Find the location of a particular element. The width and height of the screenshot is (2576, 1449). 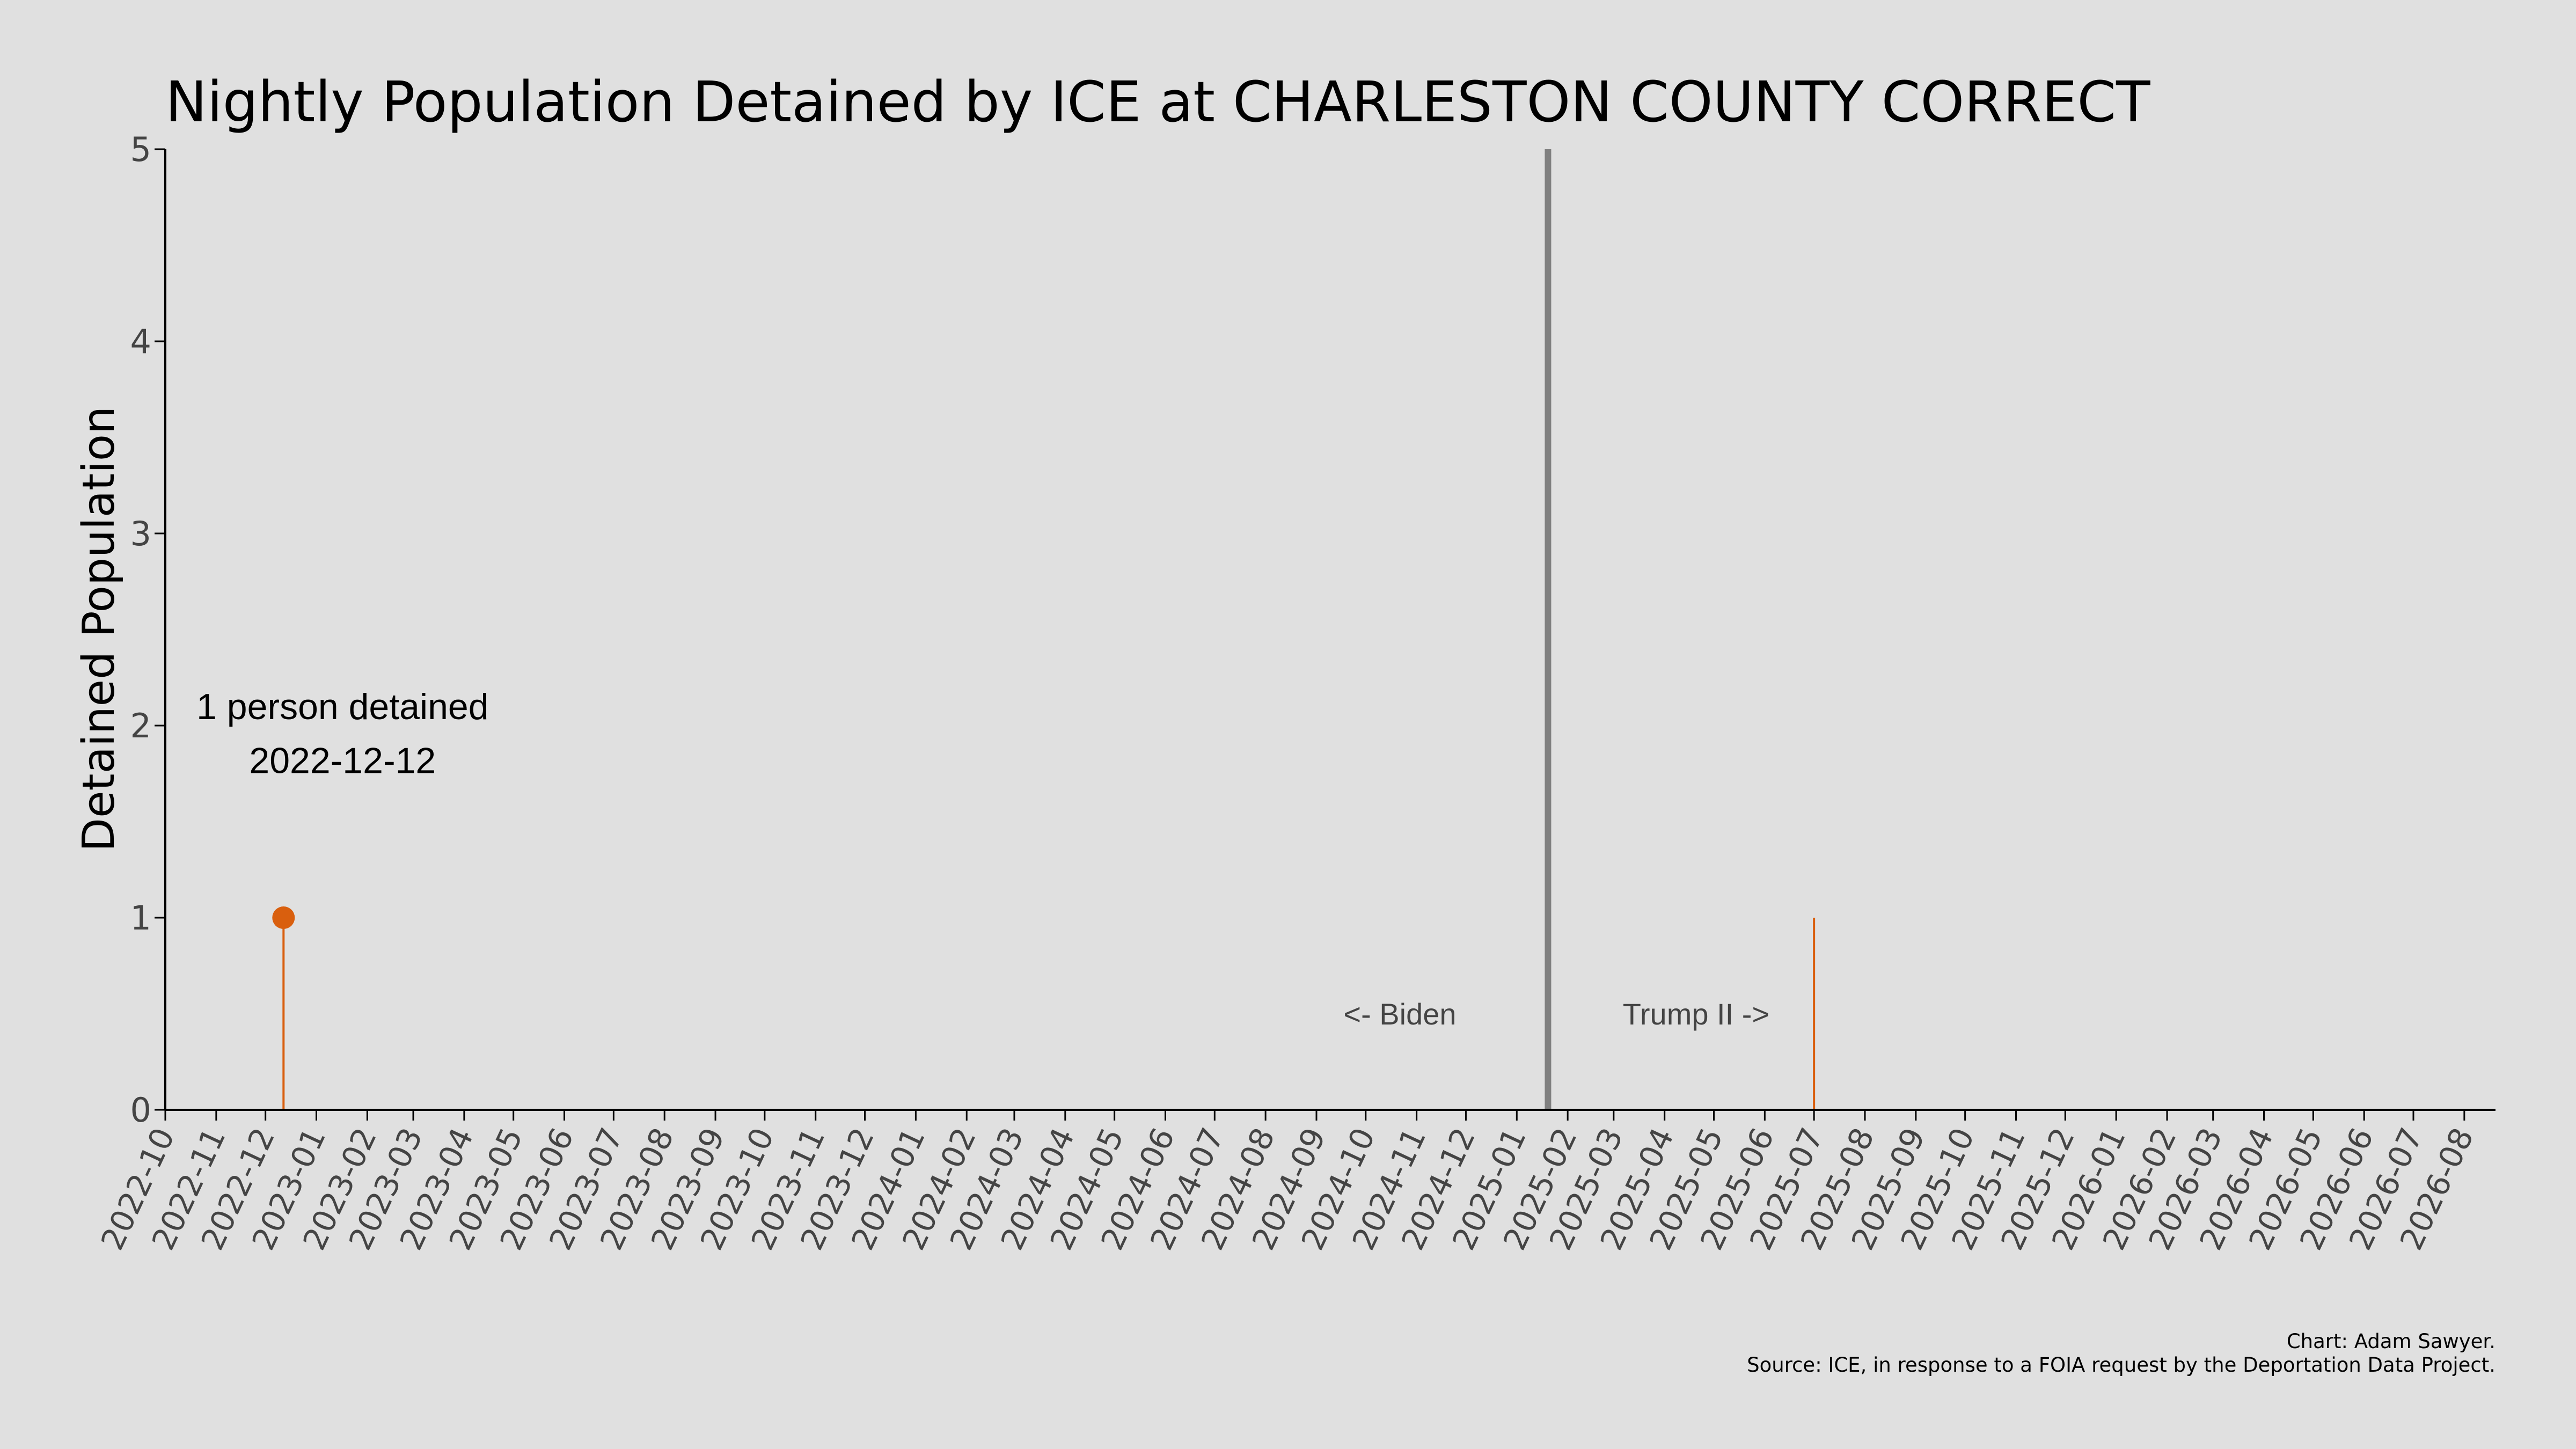

annotation-count: 1 person detained is located at coordinates (342, 706).